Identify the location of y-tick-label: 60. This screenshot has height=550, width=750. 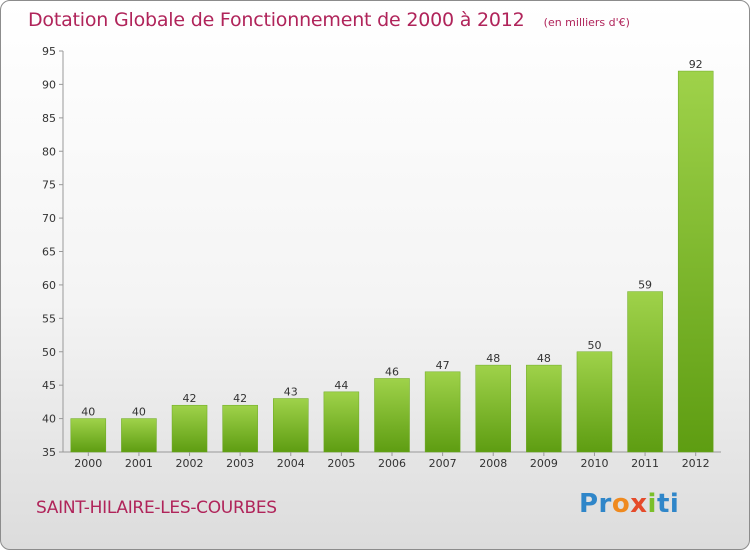
(49, 285).